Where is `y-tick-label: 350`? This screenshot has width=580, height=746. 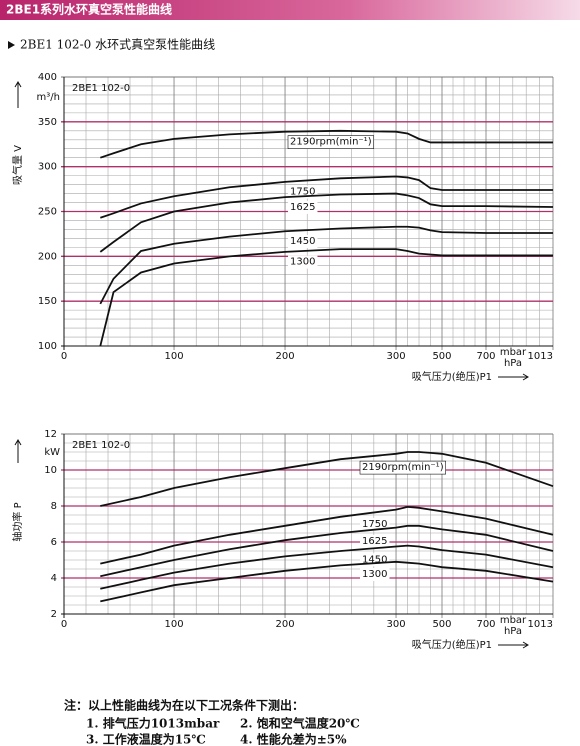 y-tick-label: 350 is located at coordinates (47, 122).